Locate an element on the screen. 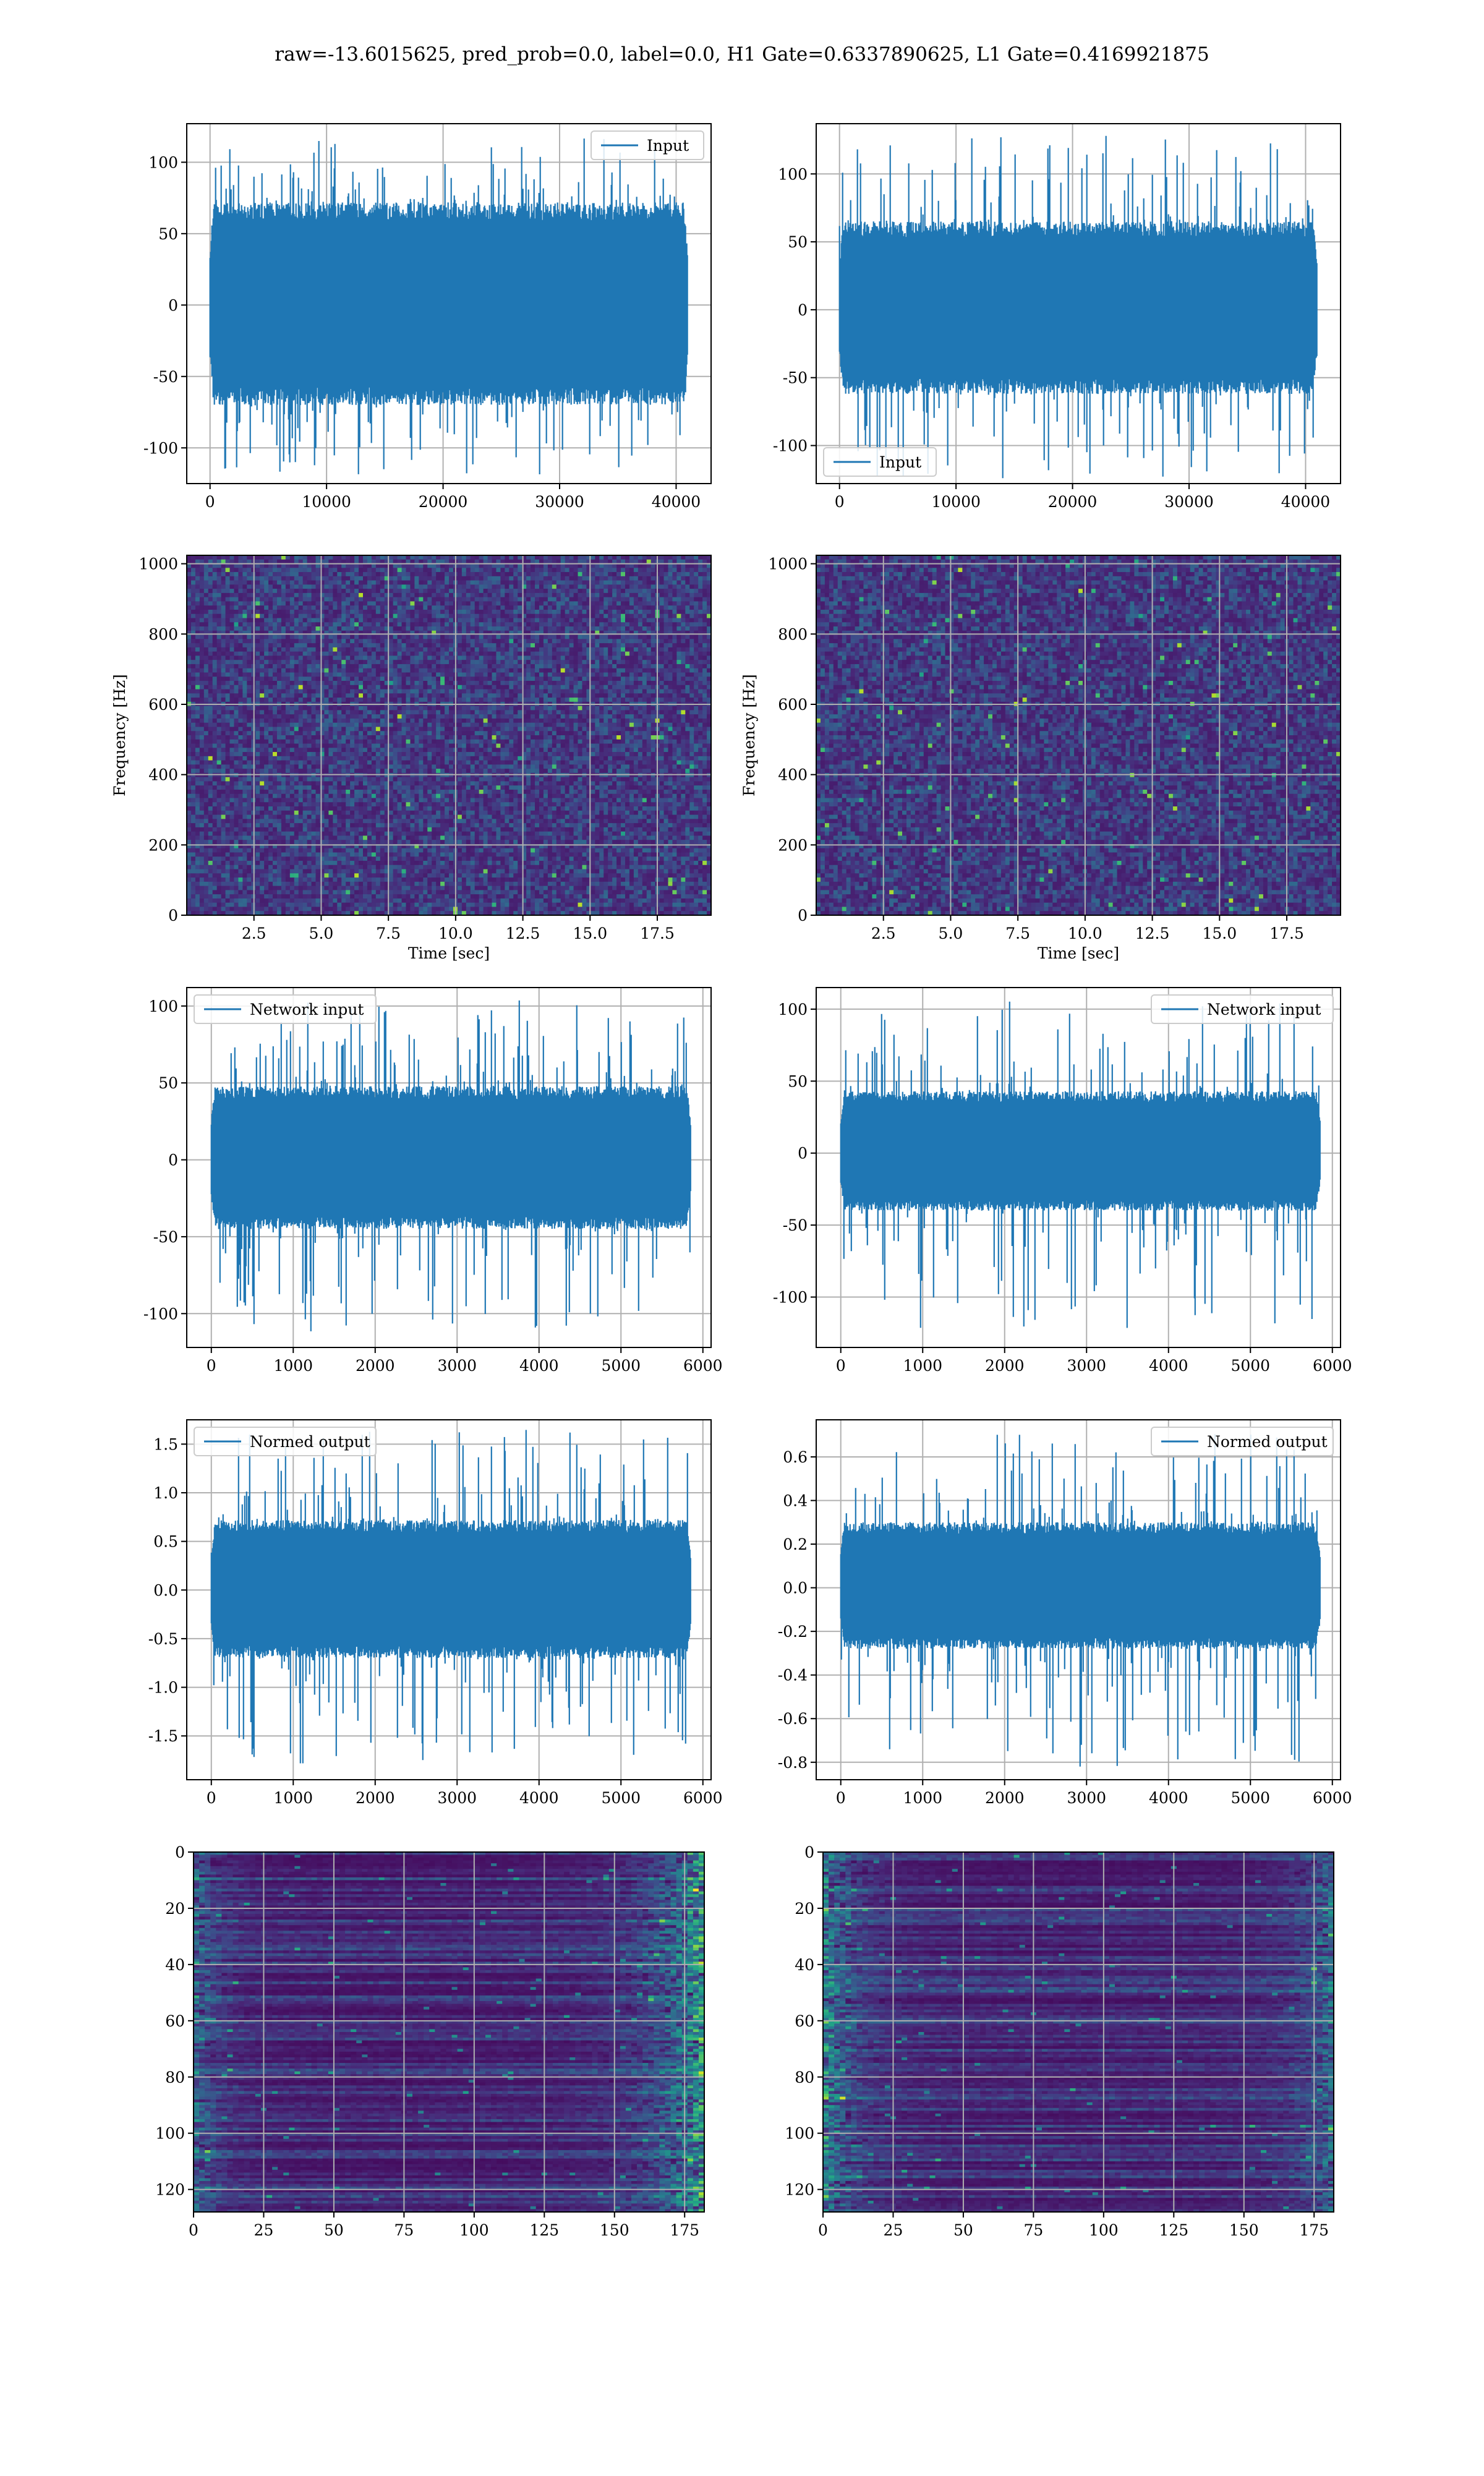  y-tick-label: 0.5 is located at coordinates (165, 1542).